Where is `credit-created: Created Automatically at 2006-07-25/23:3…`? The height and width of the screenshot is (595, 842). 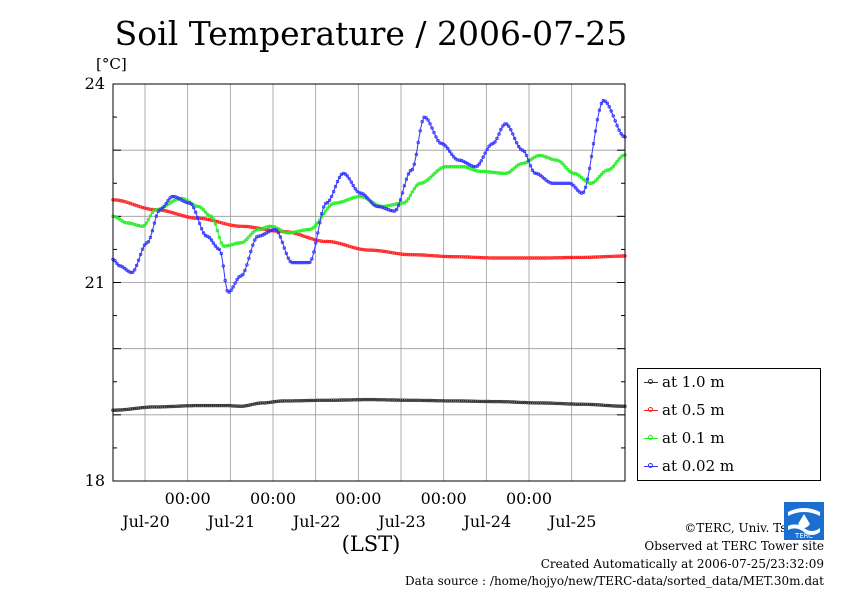
credit-created: Created Automatically at 2006-07-25/23:3… is located at coordinates (682, 564).